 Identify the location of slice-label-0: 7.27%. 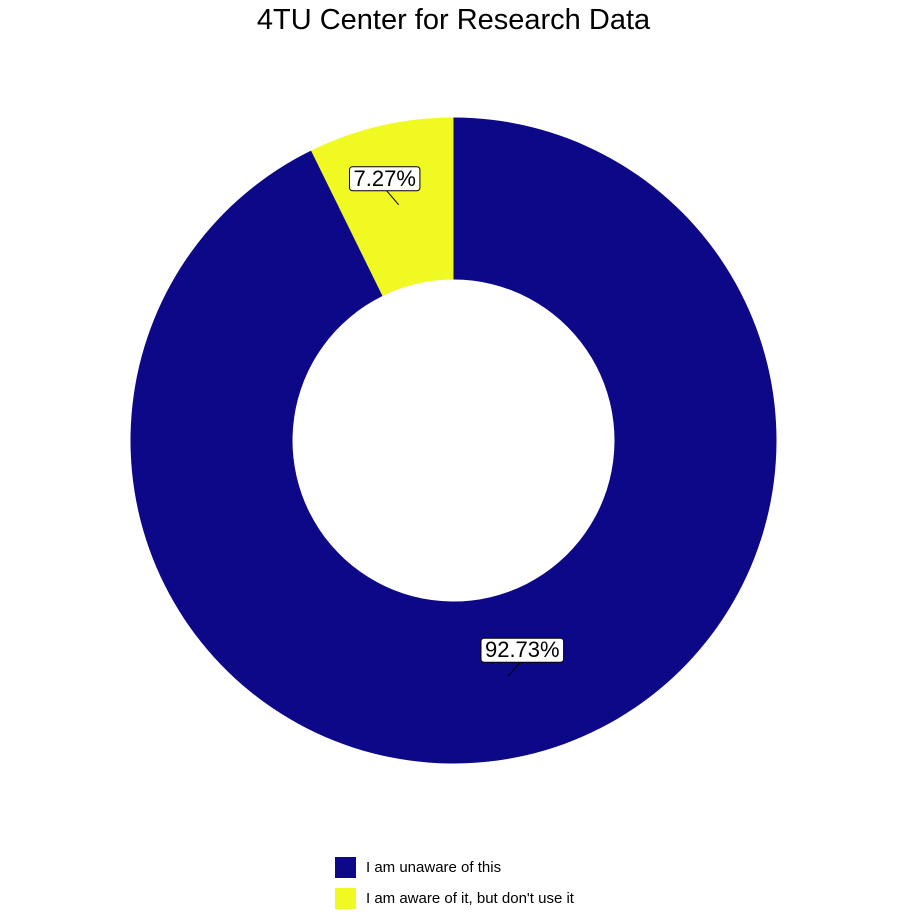
(385, 186).